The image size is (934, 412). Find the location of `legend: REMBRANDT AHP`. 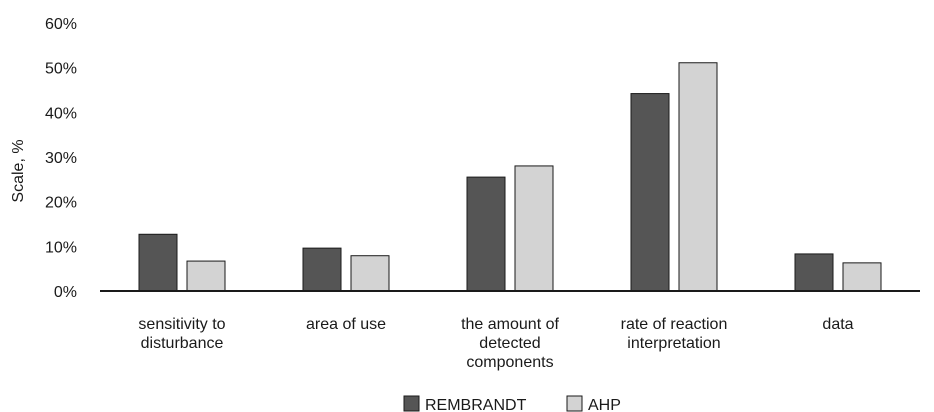

legend: REMBRANDT AHP is located at coordinates (512, 403).